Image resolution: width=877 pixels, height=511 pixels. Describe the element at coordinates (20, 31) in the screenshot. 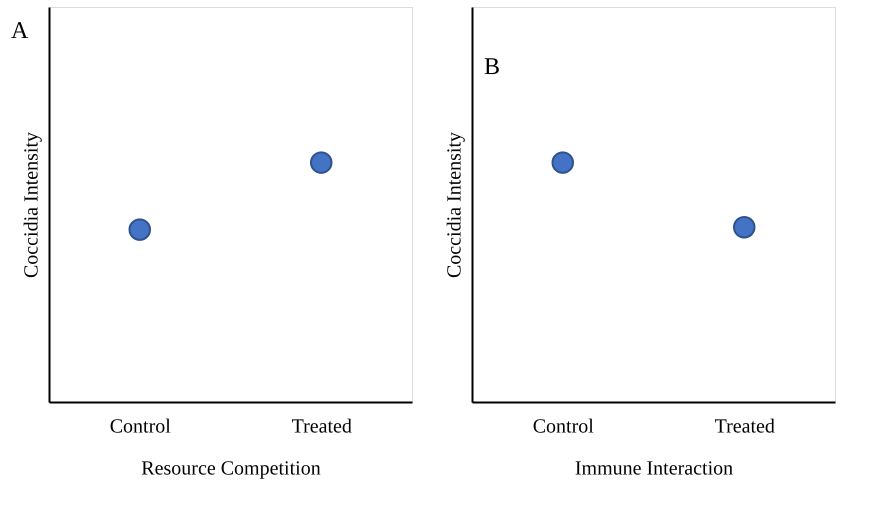

I see `text: A` at that location.